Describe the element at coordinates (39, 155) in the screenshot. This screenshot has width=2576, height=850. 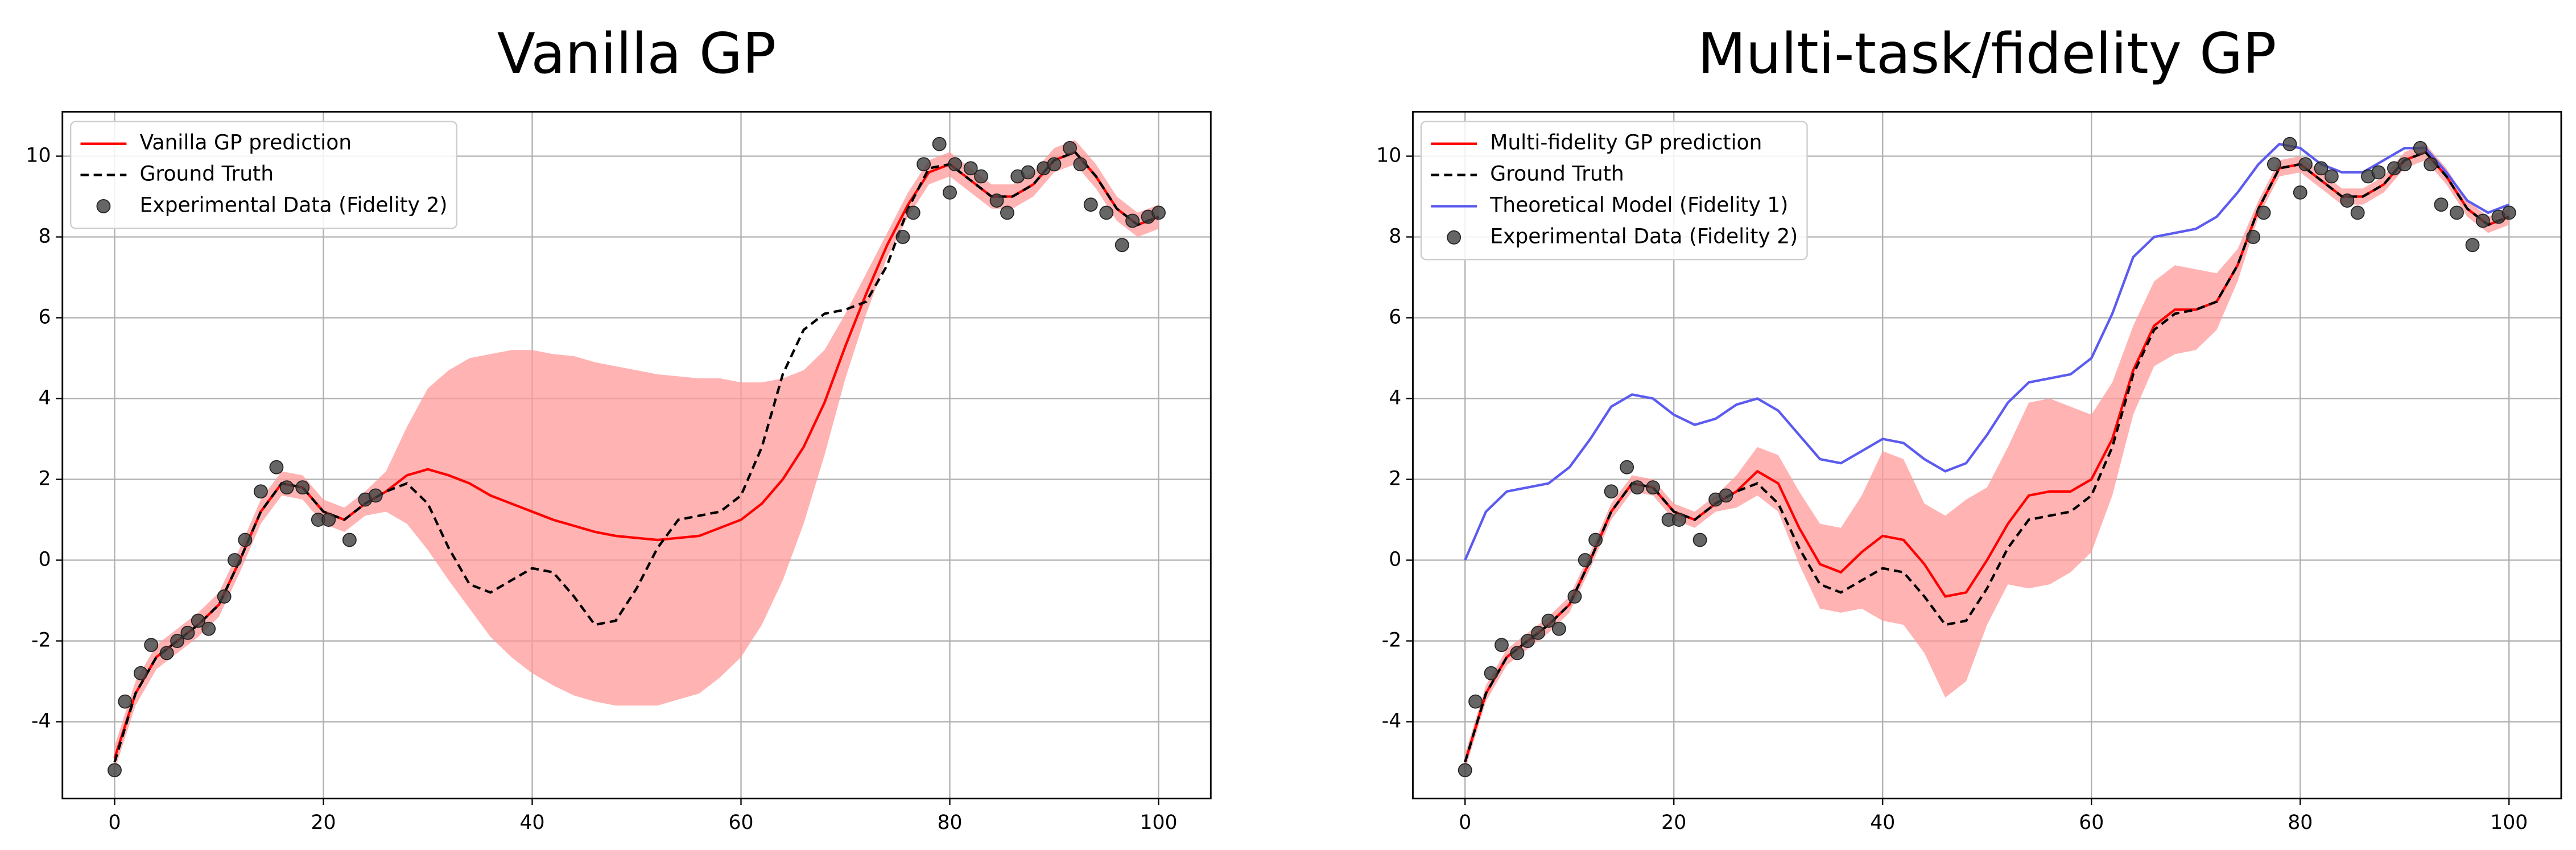
I see `y-tick-label: 10` at that location.